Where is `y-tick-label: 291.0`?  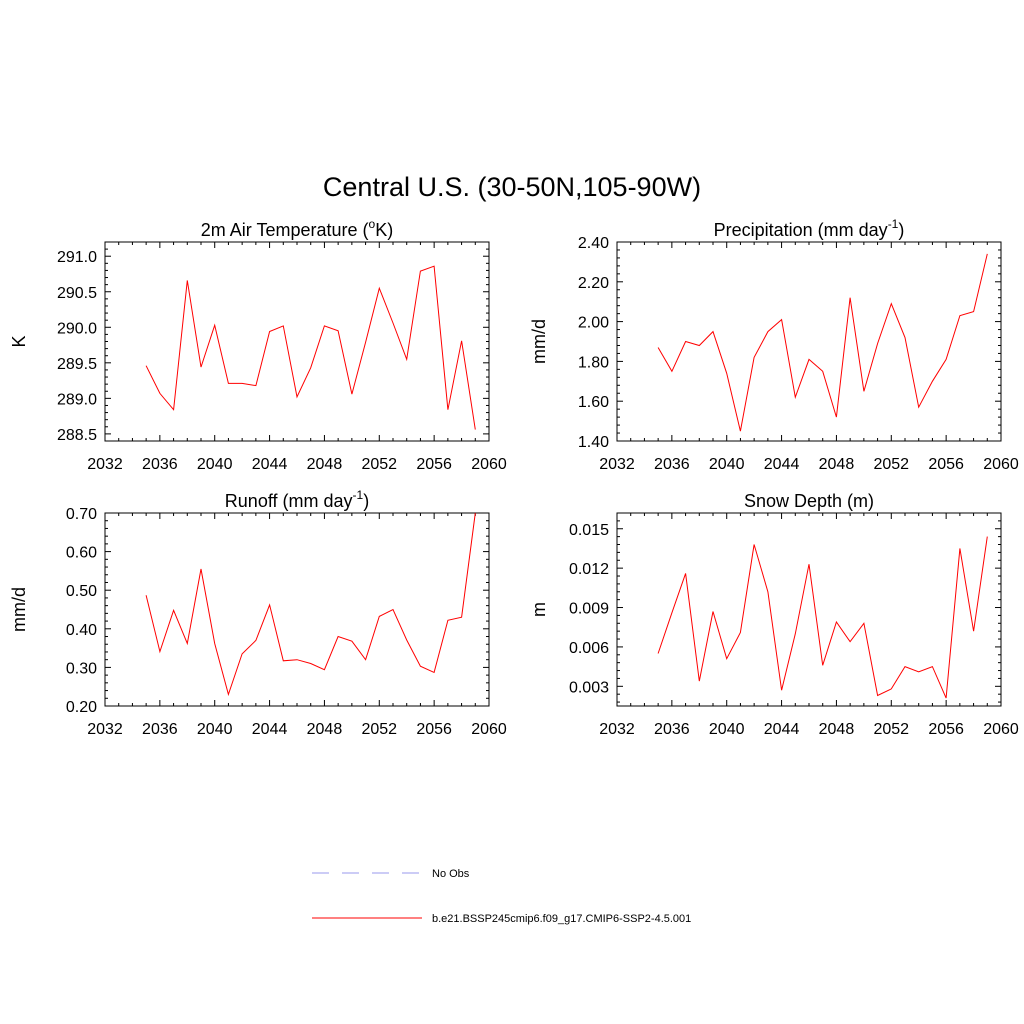 y-tick-label: 291.0 is located at coordinates (77, 257).